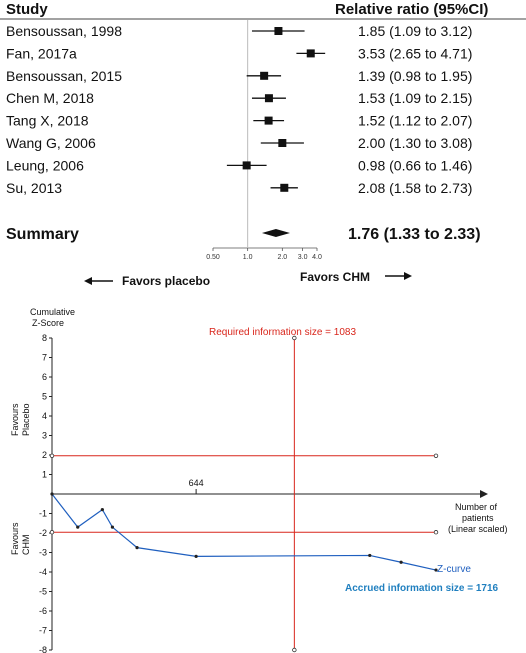  What do you see at coordinates (196, 483) in the screenshot?
I see `x-tick-label: 644` at bounding box center [196, 483].